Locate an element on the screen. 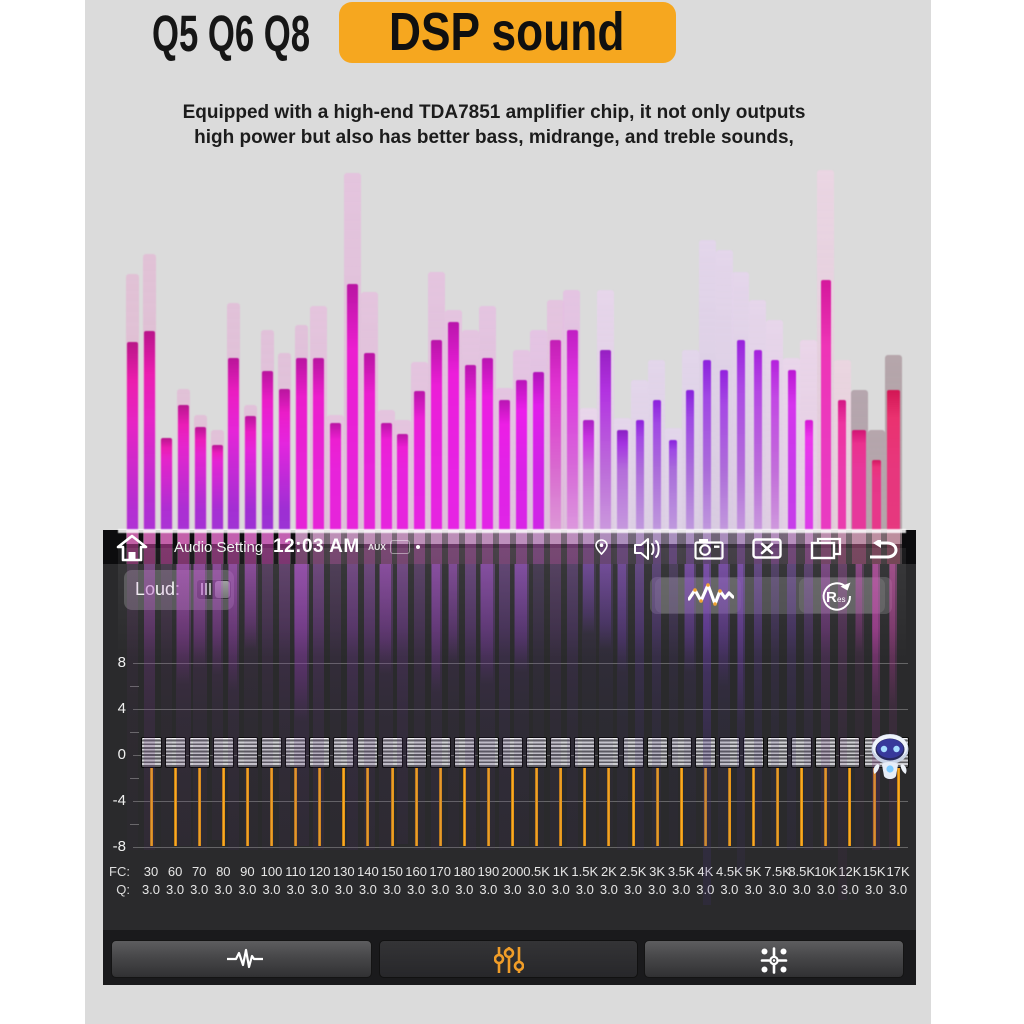  svg-text: R is located at coordinates (831, 597).